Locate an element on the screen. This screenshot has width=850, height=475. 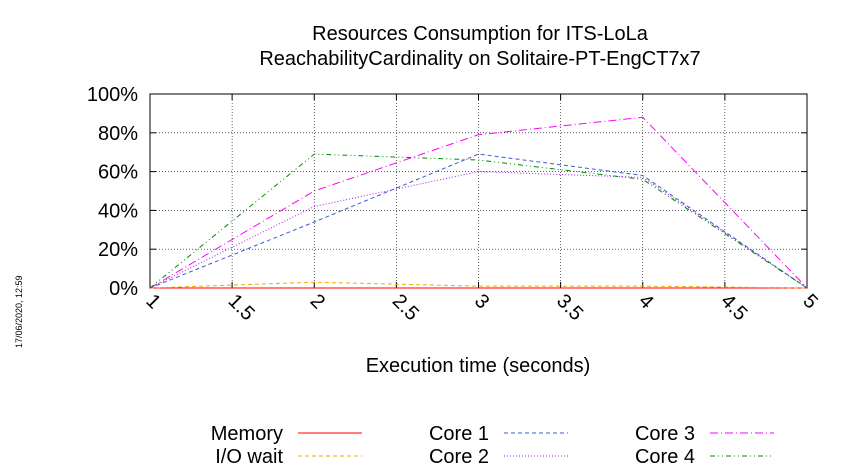
y-tick-label: 60% is located at coordinates (118, 173).